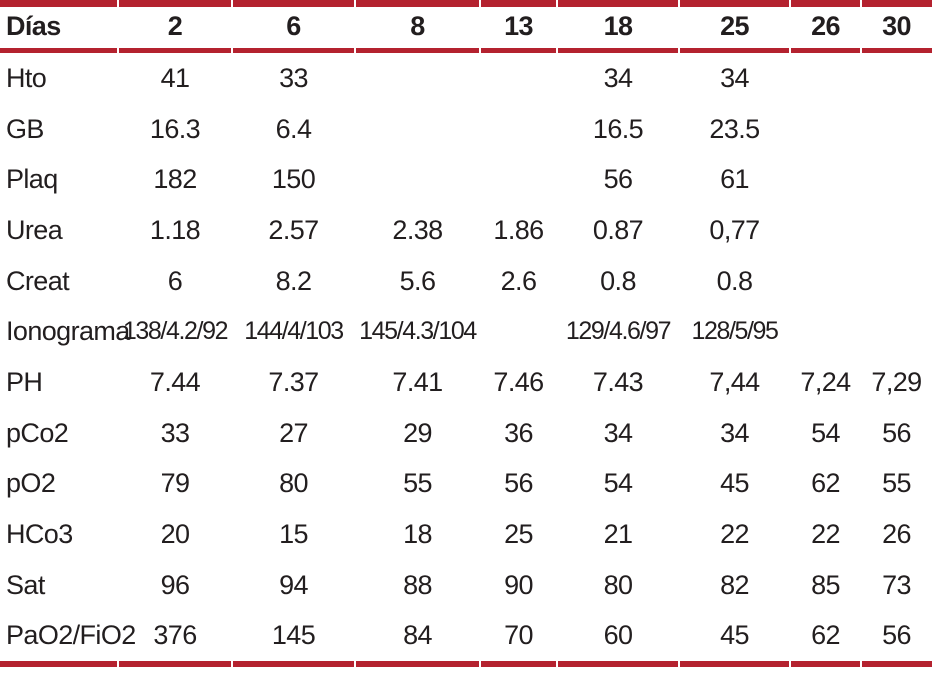  Describe the element at coordinates (175, 584) in the screenshot. I see `value-cell: 96` at that location.